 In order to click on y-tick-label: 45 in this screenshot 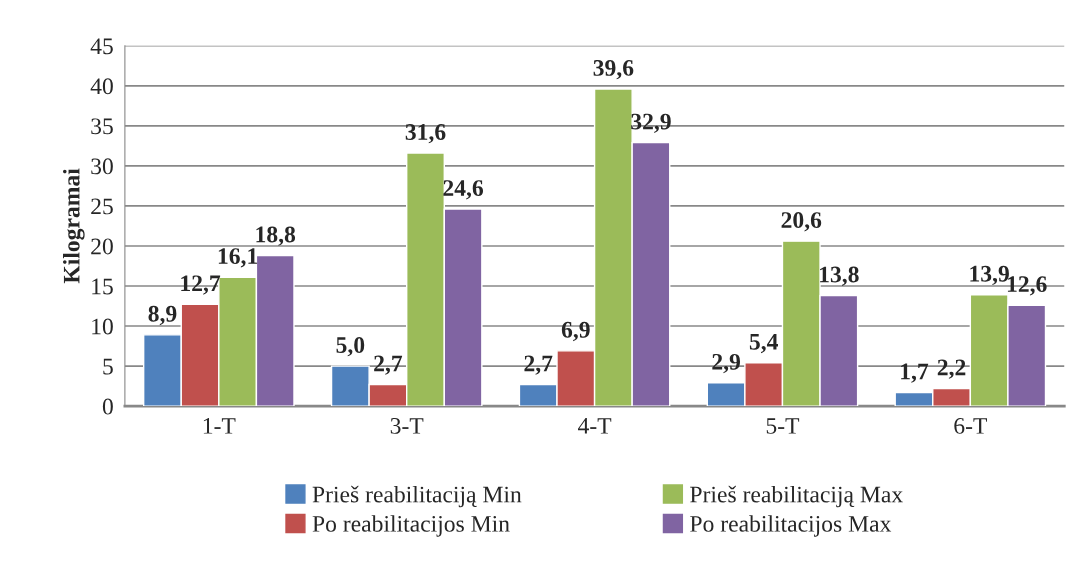, I will do `click(101, 46)`.